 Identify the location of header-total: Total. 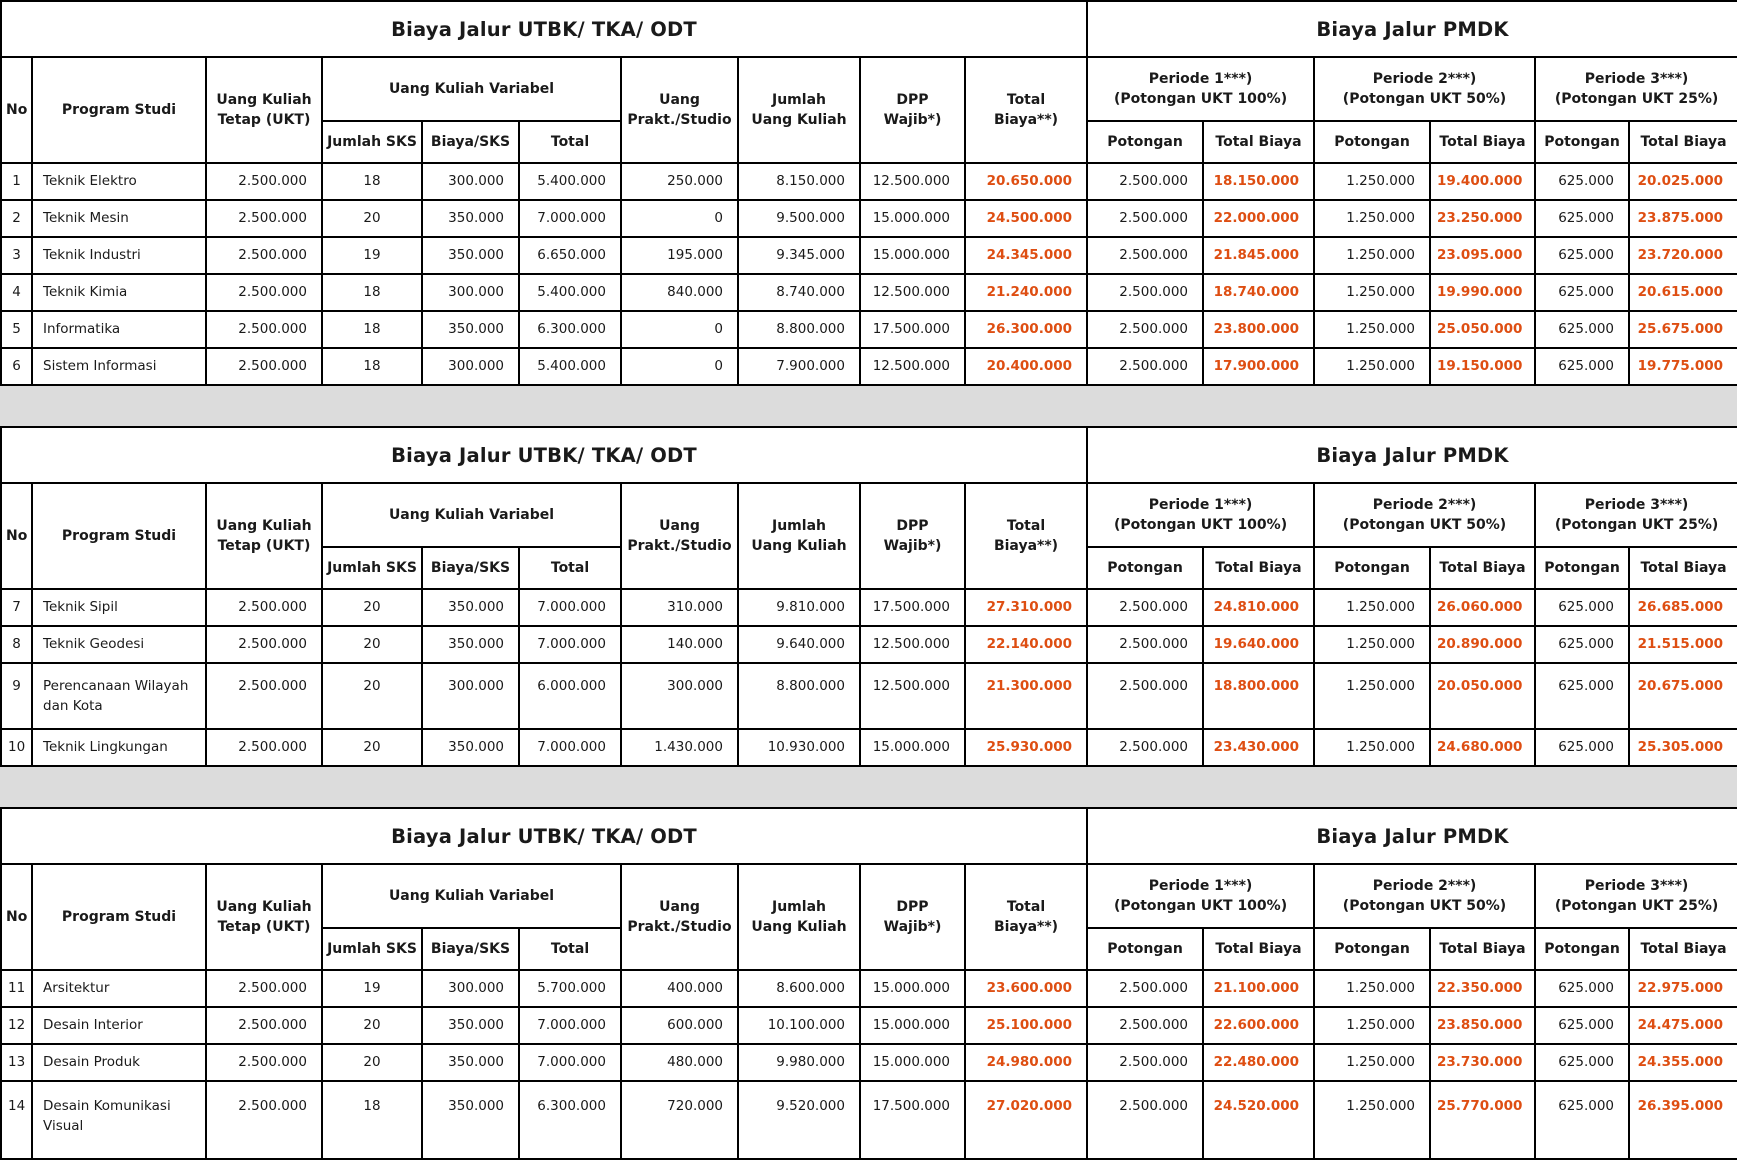
(570, 568).